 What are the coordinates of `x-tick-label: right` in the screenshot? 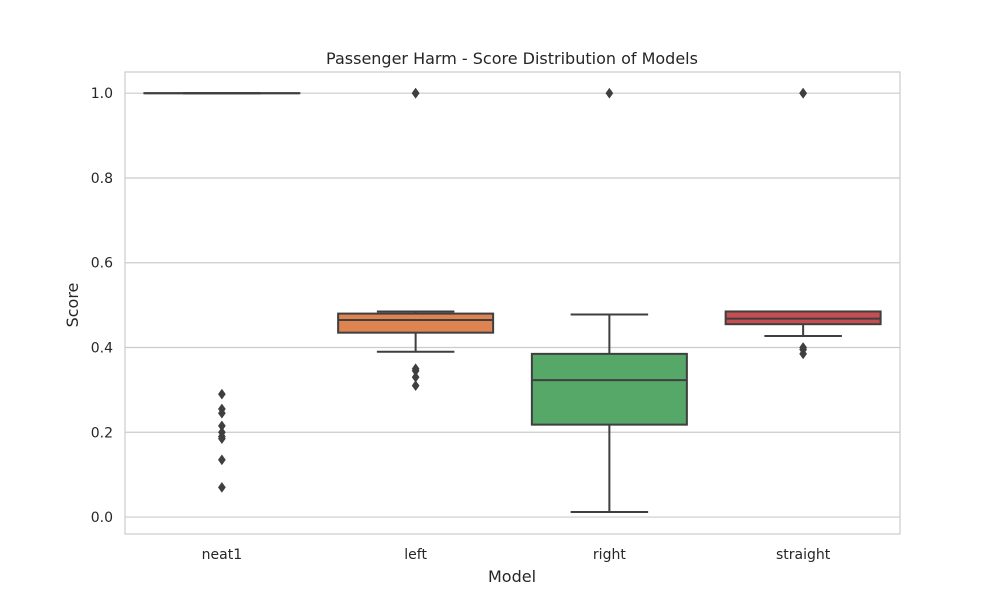 It's located at (609, 555).